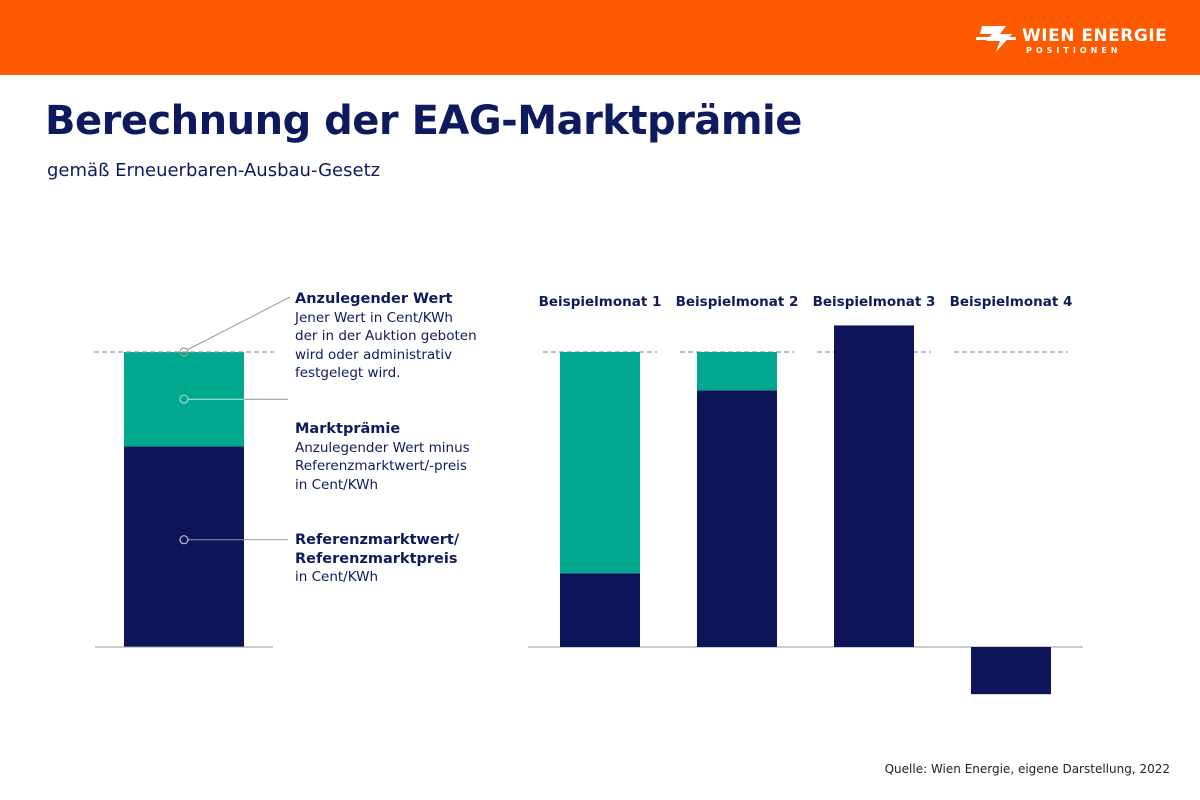 Image resolution: width=1200 pixels, height=800 pixels. Describe the element at coordinates (600, 37) in the screenshot. I see `header-bar: WIEN ENERGIE POSITIONEN` at that location.